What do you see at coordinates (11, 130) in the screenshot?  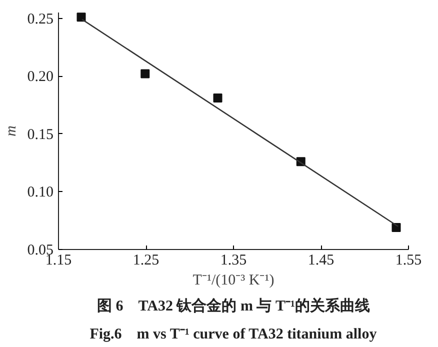 I see `y-axis-title: m` at bounding box center [11, 130].